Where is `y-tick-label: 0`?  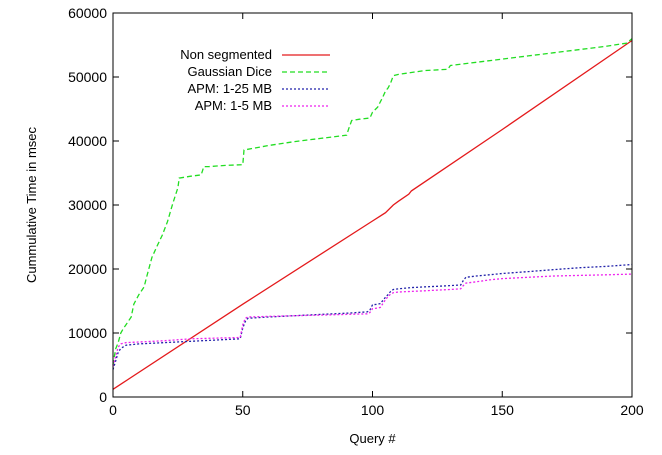 y-tick-label: 0 is located at coordinates (103, 397).